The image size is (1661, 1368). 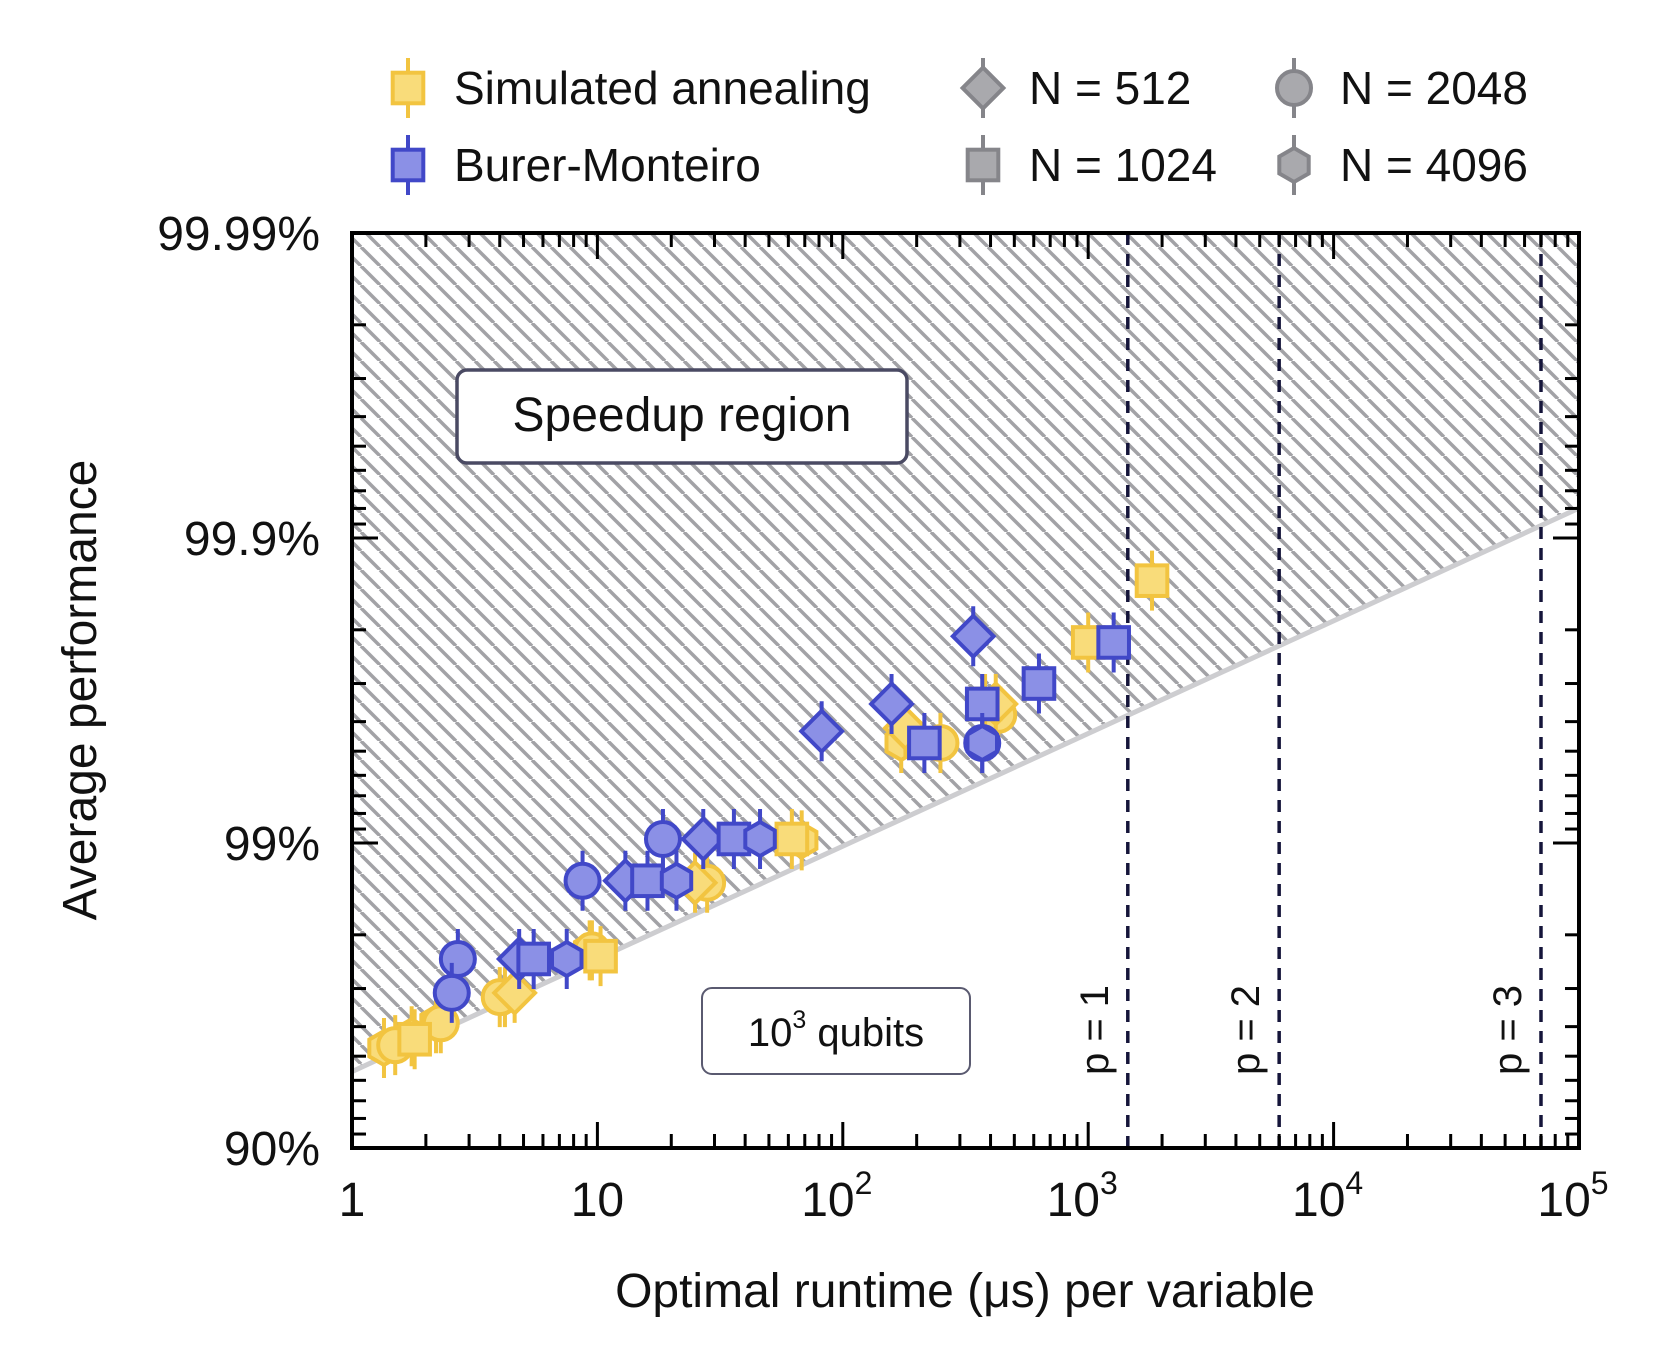 I want to click on legend-item-n4096: N = 4096, so click(x=1402, y=165).